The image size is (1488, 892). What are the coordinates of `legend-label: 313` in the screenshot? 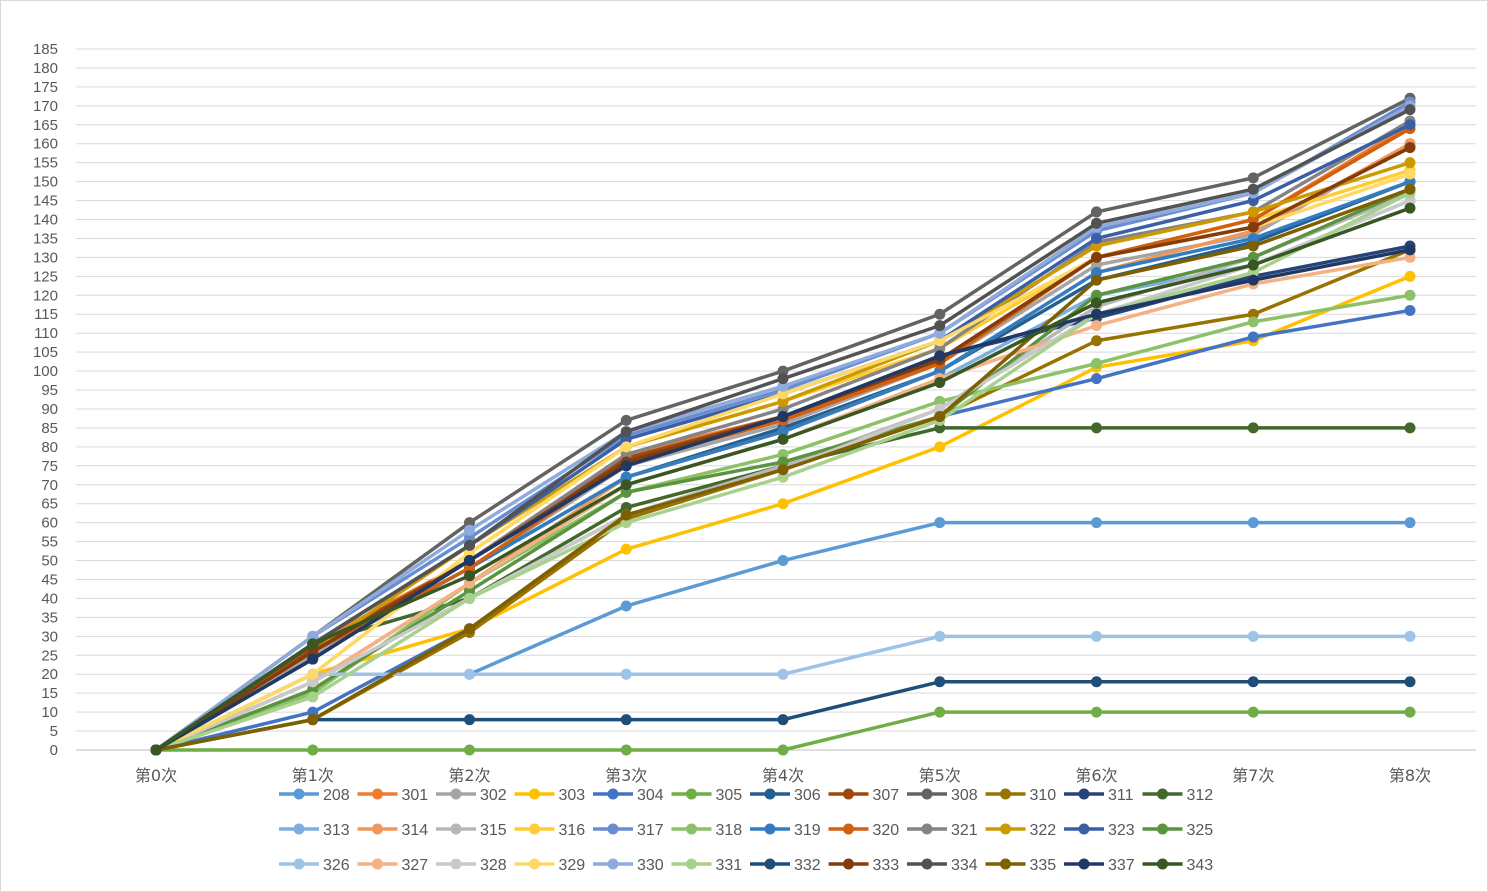 It's located at (336, 830).